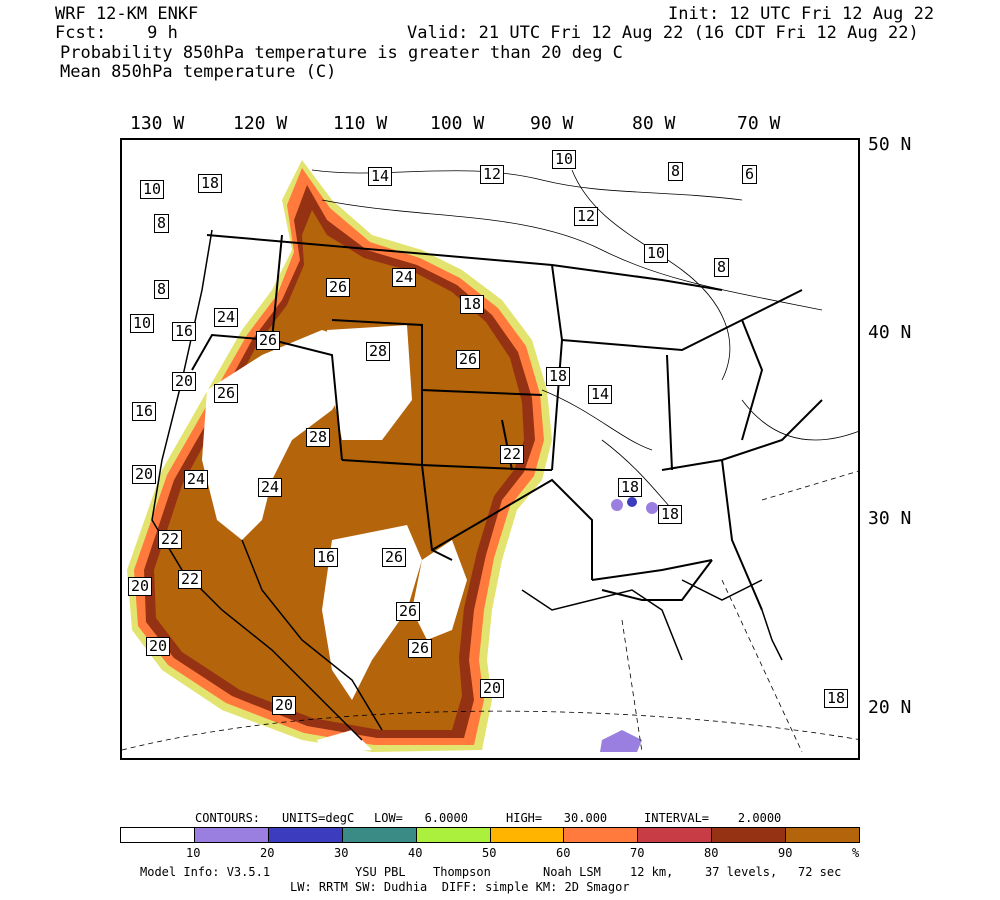 The height and width of the screenshot is (900, 1000). What do you see at coordinates (711, 853) in the screenshot?
I see `colorbar-tick: 80` at bounding box center [711, 853].